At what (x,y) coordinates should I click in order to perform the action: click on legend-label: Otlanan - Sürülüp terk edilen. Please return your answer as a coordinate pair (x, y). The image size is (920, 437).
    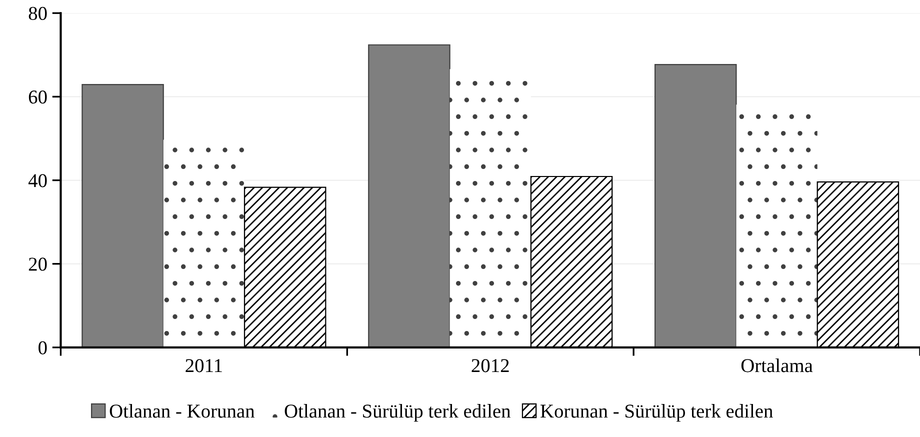
    Looking at the image, I should click on (397, 413).